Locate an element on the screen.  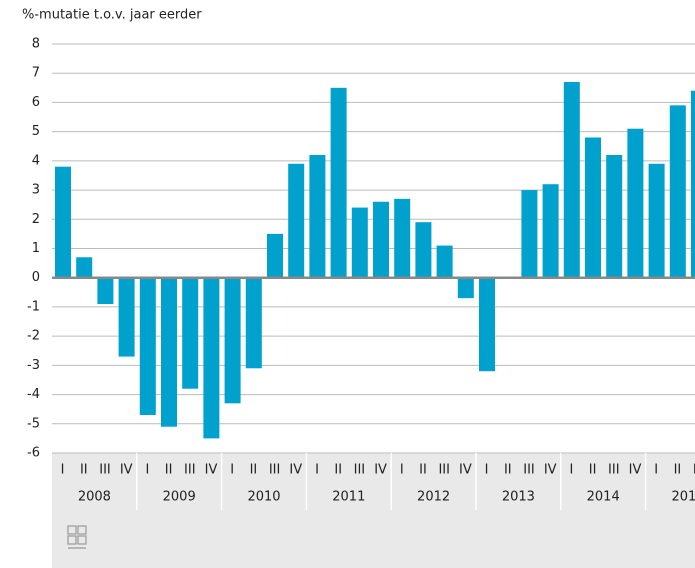
y-tick-label: 1 is located at coordinates (36, 248).